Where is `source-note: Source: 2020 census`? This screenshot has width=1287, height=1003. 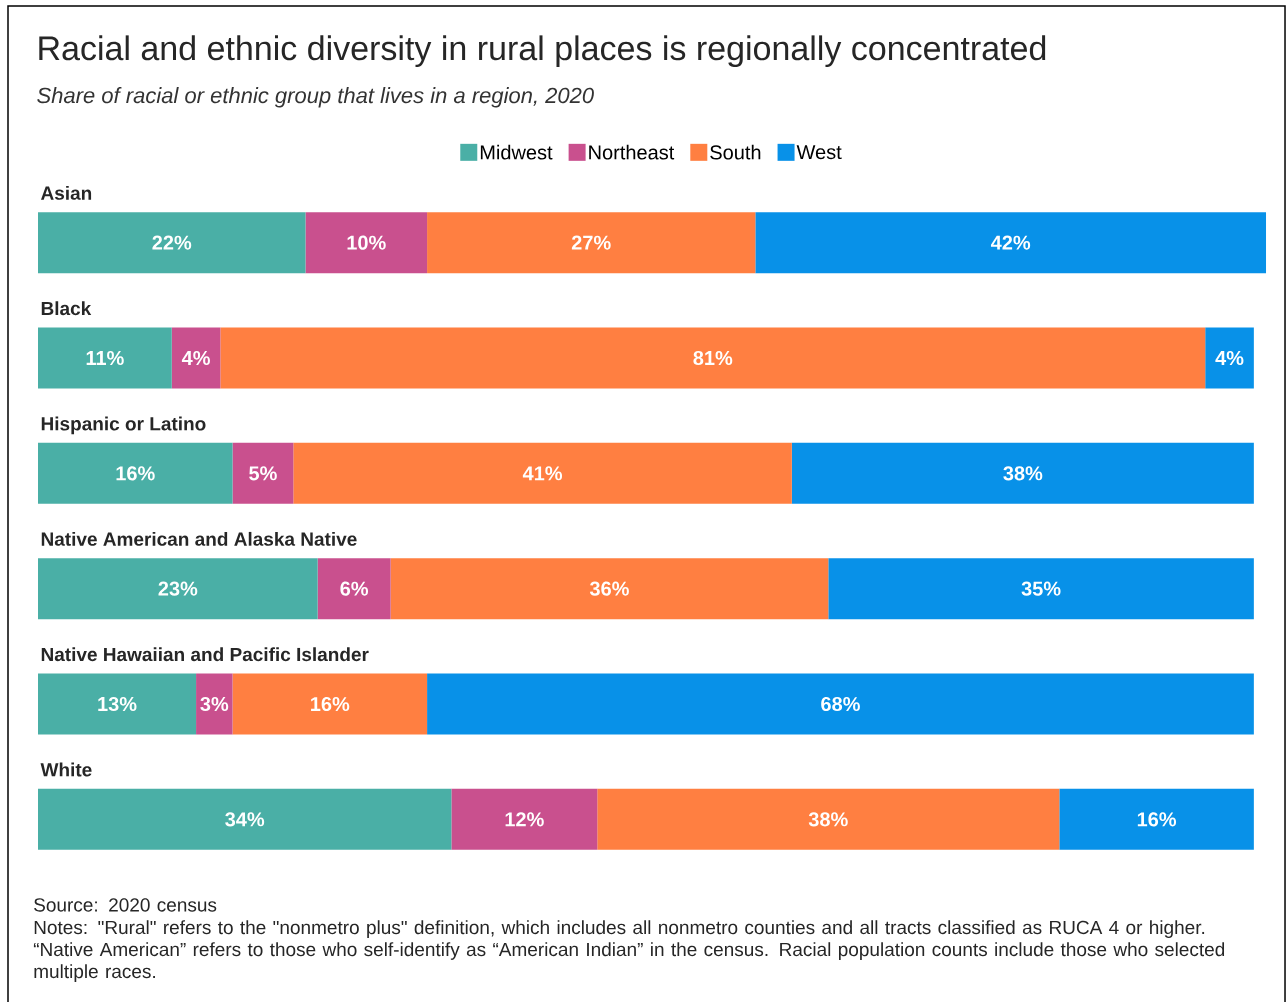
source-note: Source: 2020 census is located at coordinates (125, 905).